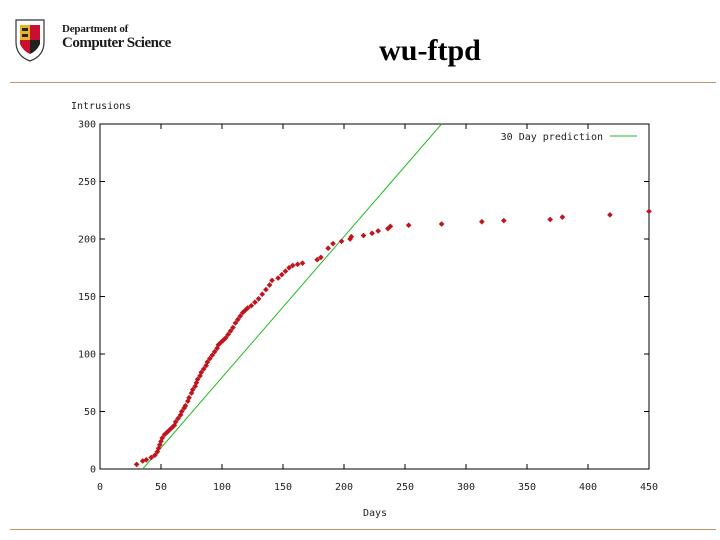  What do you see at coordinates (87, 355) in the screenshot?
I see `y-tick-label: 100` at bounding box center [87, 355].